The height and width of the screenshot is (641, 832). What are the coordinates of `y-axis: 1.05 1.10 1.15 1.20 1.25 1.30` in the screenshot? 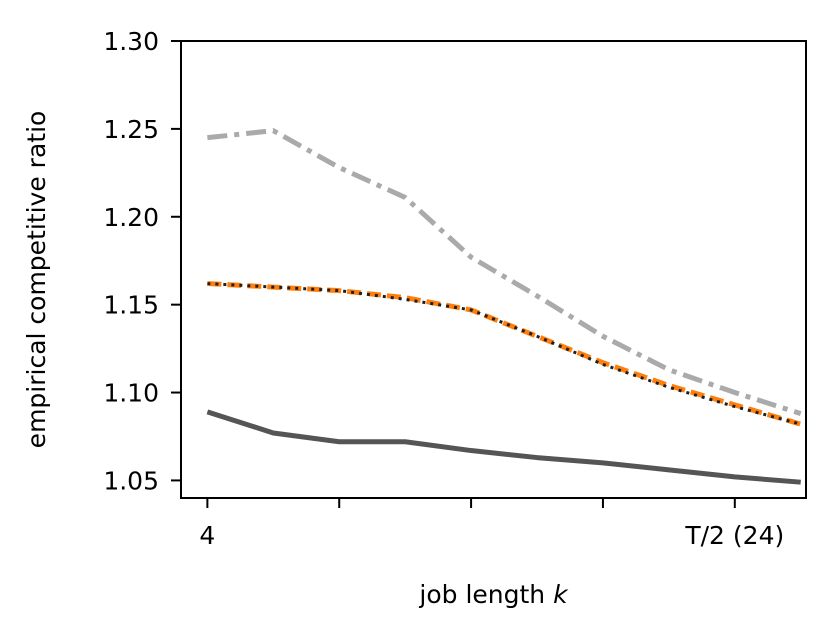 It's located at (142, 261).